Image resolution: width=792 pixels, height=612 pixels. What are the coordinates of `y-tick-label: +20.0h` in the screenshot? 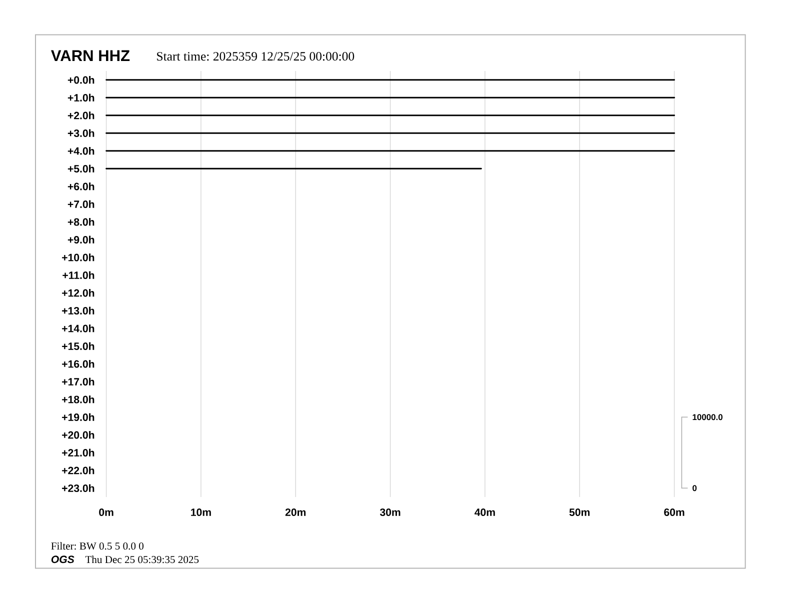 It's located at (78, 435).